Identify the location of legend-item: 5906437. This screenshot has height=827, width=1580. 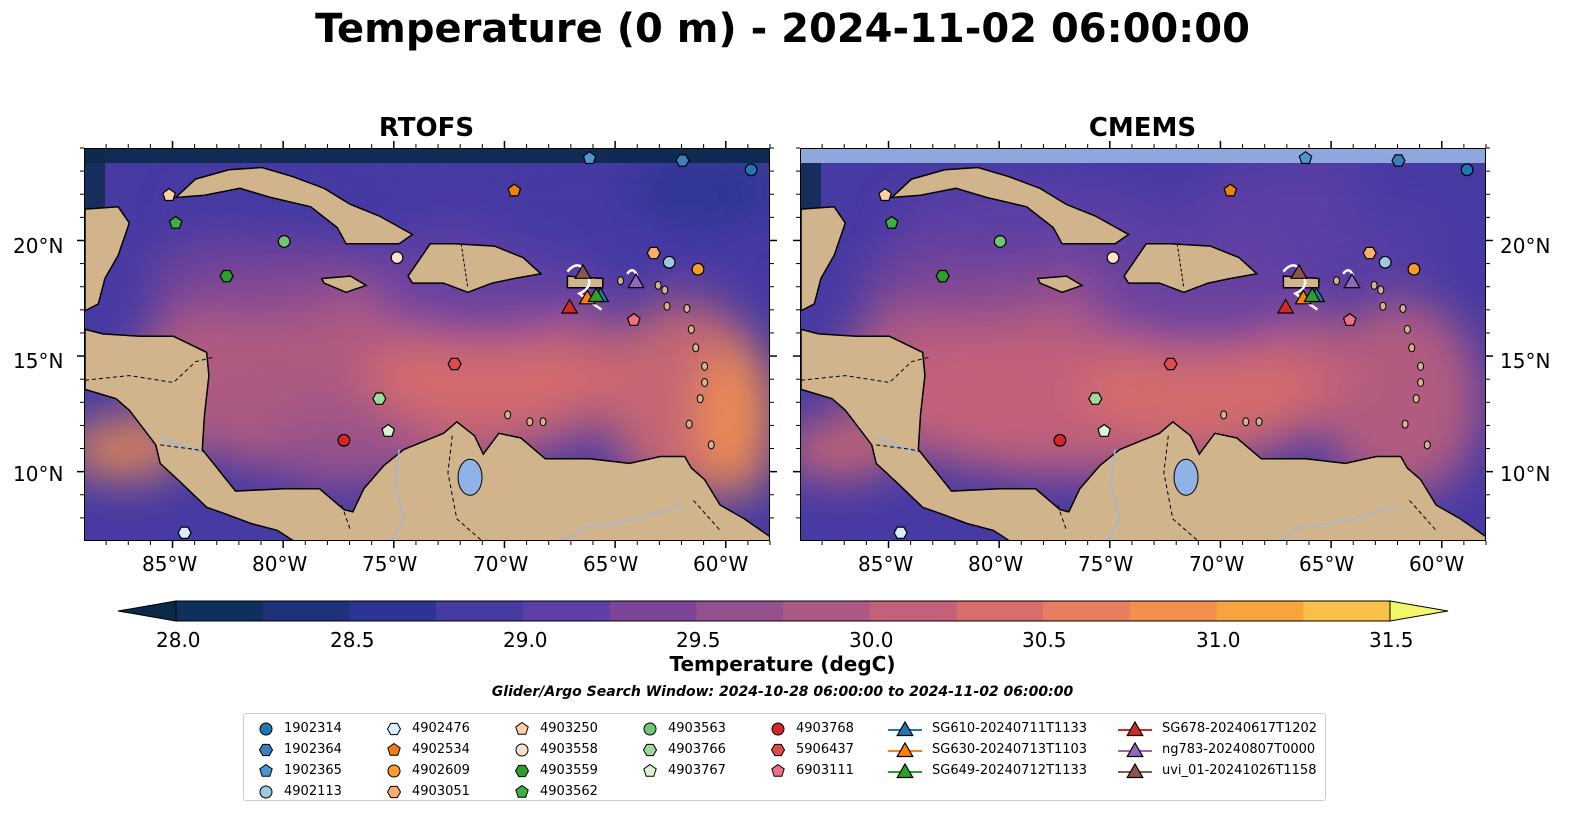
(811, 749).